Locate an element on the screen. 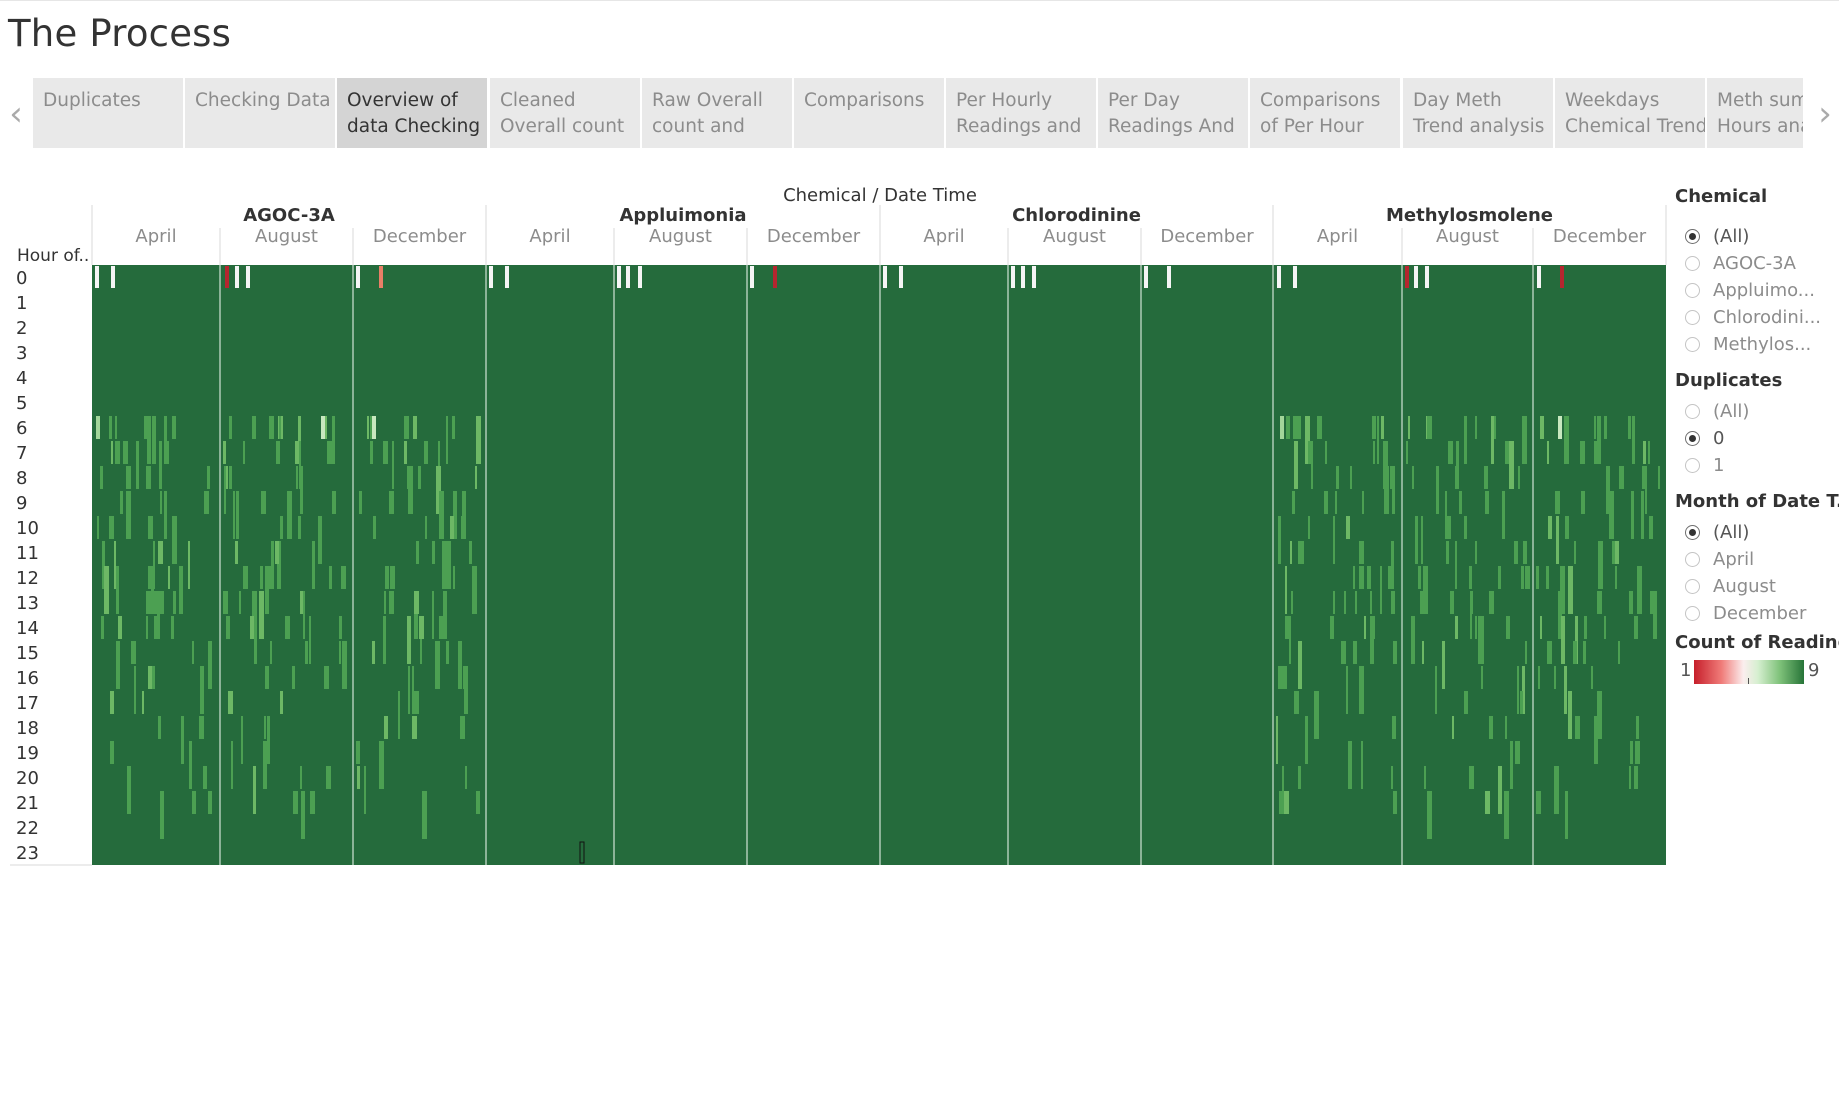 This screenshot has height=1102, width=1839. tab-label-line1: Weekdays is located at coordinates (1612, 100).